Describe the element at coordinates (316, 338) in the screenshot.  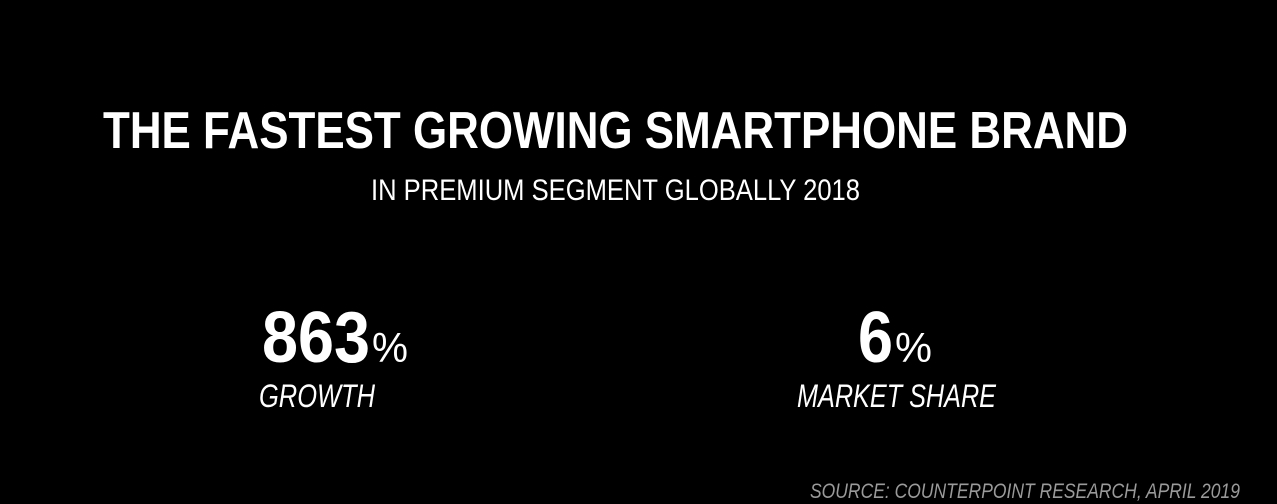
I see `stat-value: 863` at that location.